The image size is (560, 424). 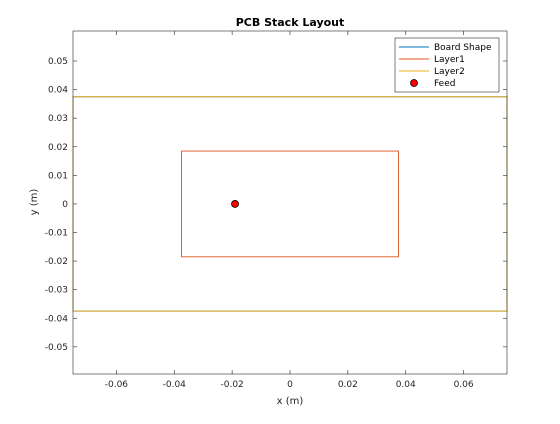 What do you see at coordinates (348, 385) in the screenshot?
I see `x-tick-label: 0.02` at bounding box center [348, 385].